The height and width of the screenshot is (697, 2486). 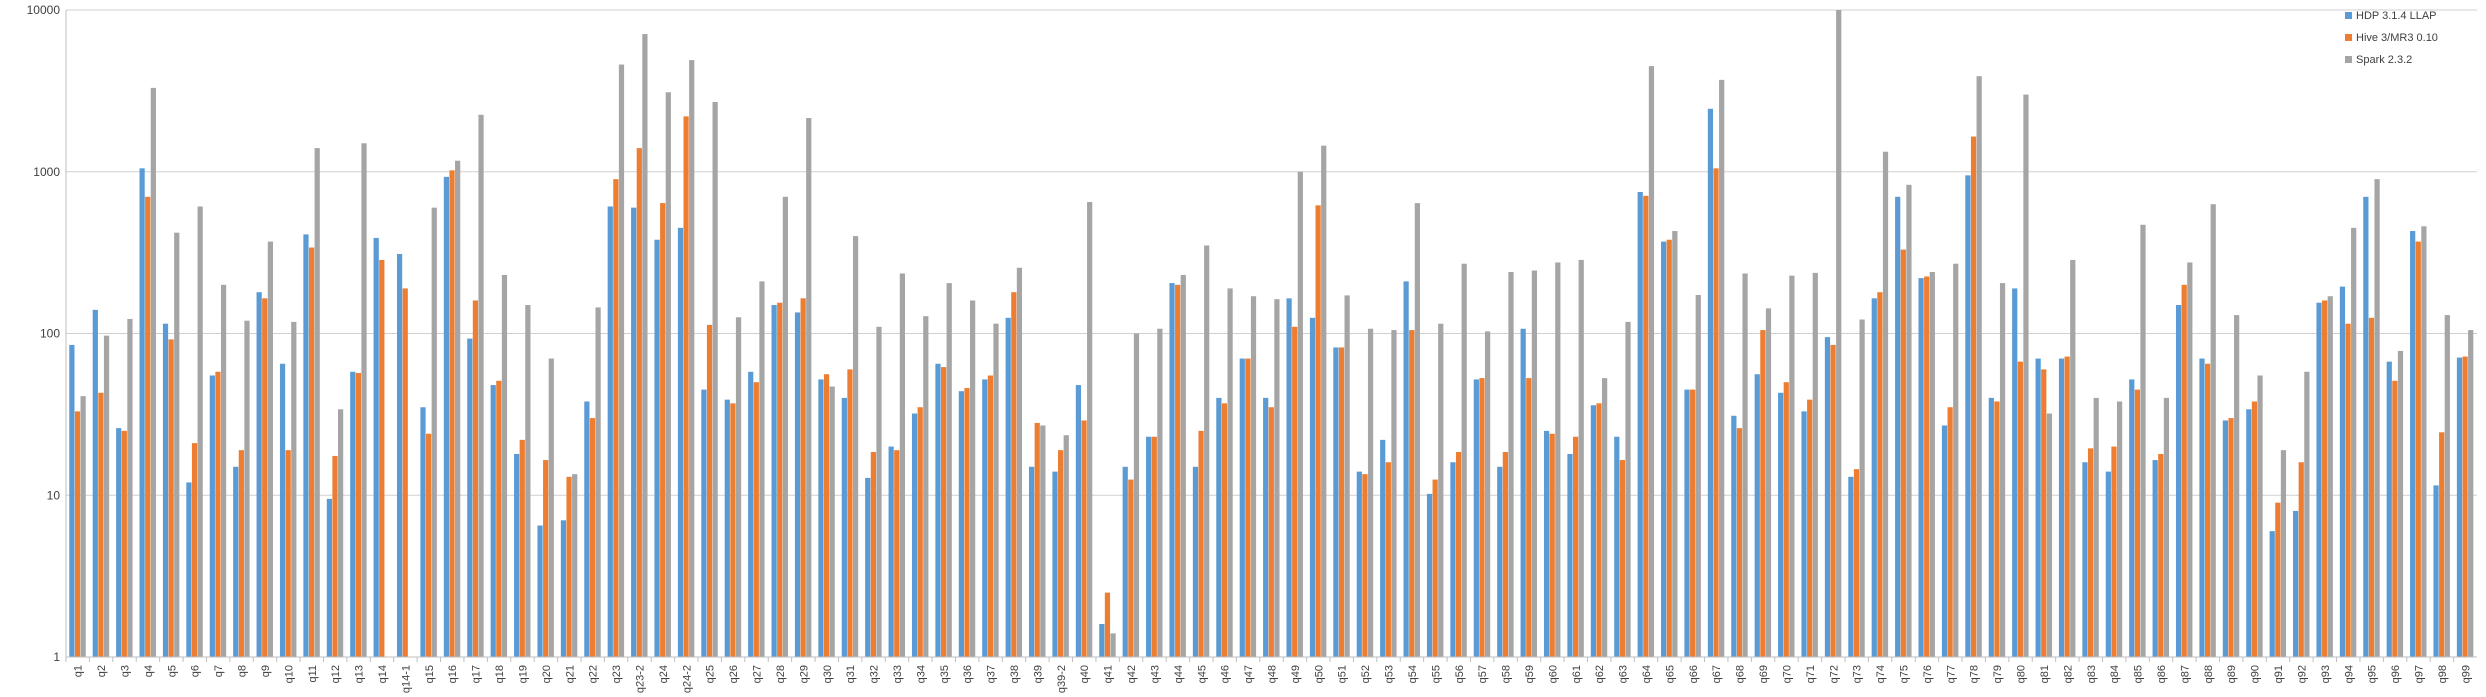 What do you see at coordinates (196, 671) in the screenshot?
I see `x-tick-label: q6` at bounding box center [196, 671].